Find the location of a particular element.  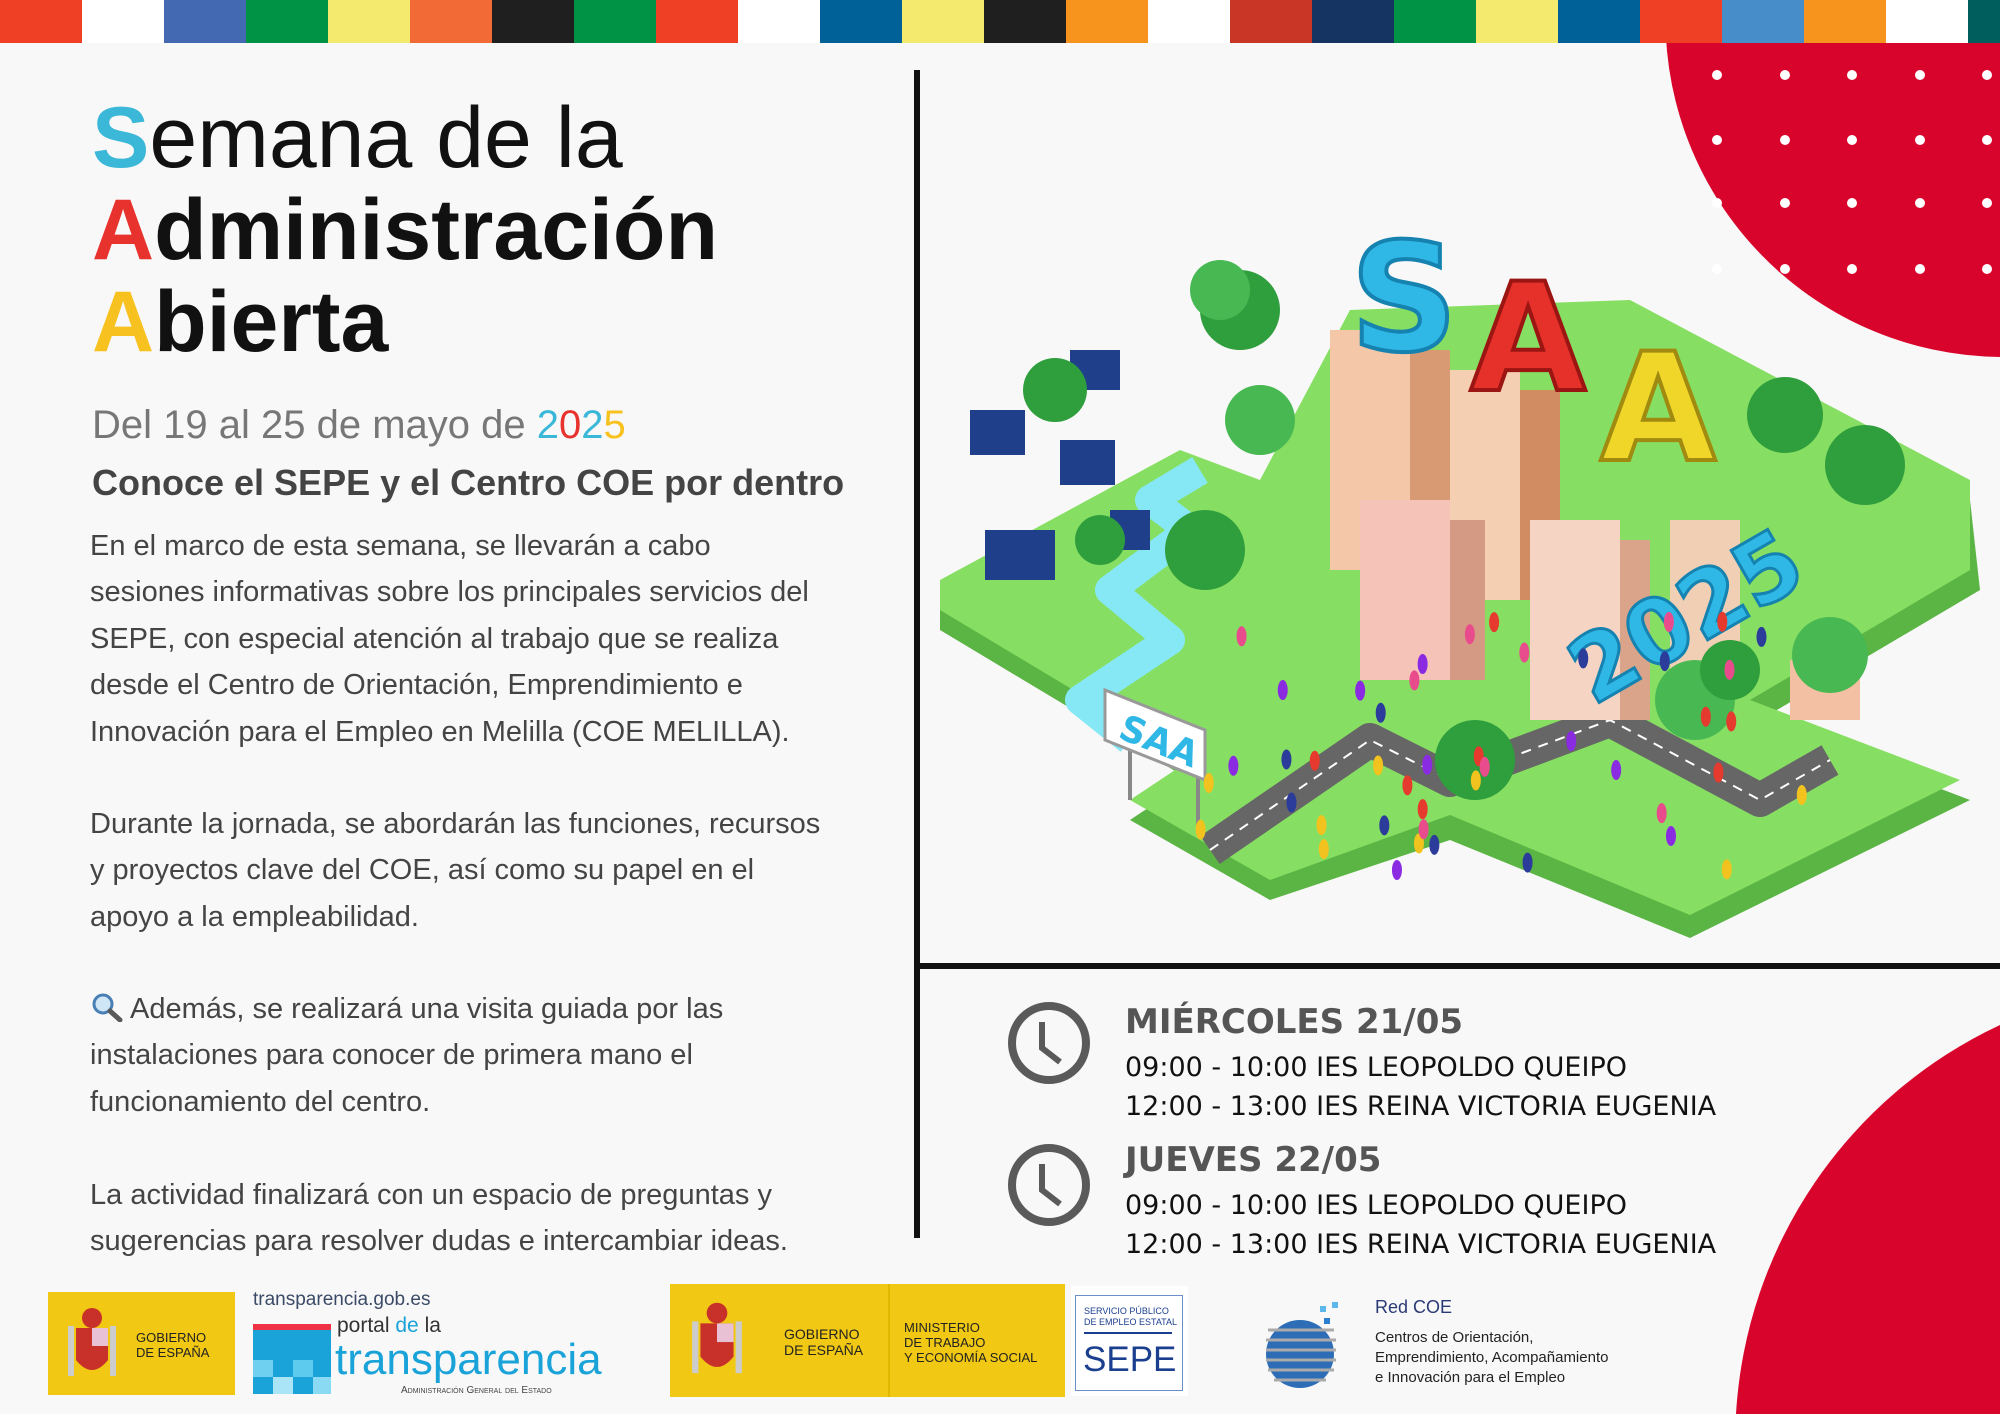

clock-icon is located at coordinates (1049, 1185).